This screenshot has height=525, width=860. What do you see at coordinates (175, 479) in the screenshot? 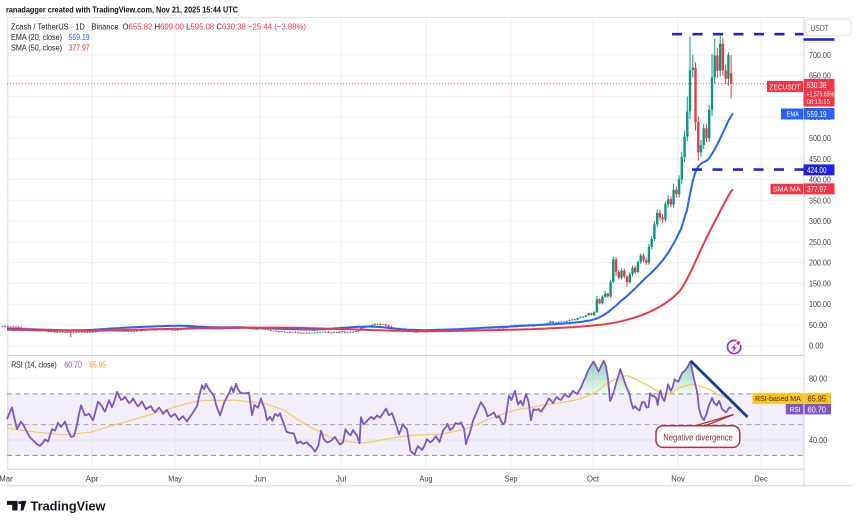
I see `svg-text: May` at bounding box center [175, 479].